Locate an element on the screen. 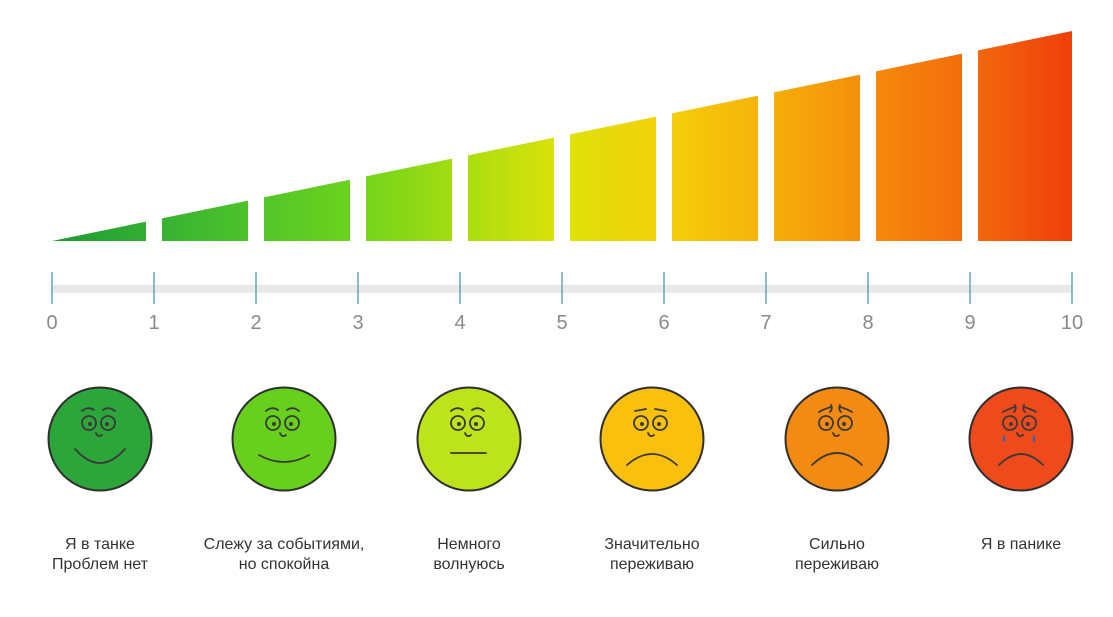 This screenshot has height=617, width=1113. scale-tick-label: 5 is located at coordinates (562, 323).